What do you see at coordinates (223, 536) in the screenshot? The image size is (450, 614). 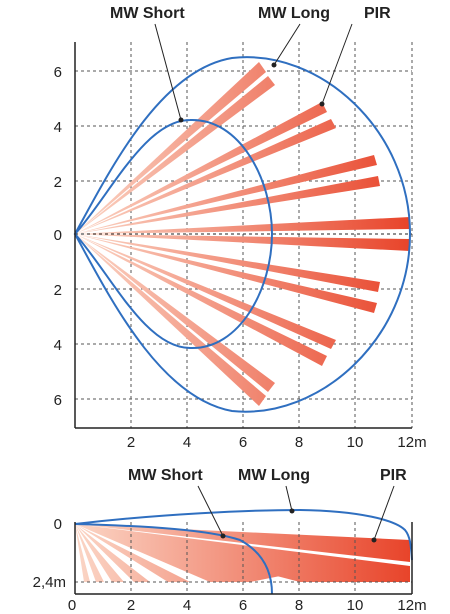 I see `side-mw-short-leader-dot` at bounding box center [223, 536].